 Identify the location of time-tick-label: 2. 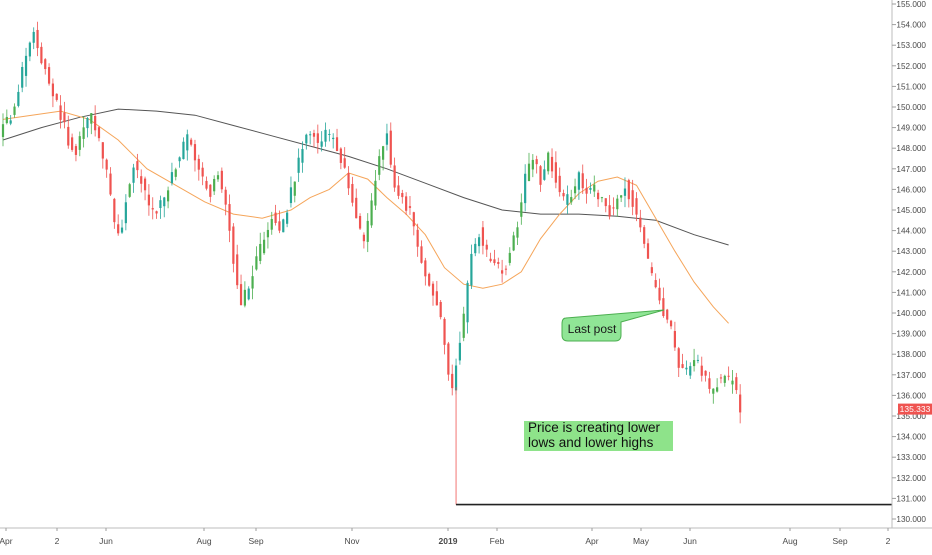
(57, 541).